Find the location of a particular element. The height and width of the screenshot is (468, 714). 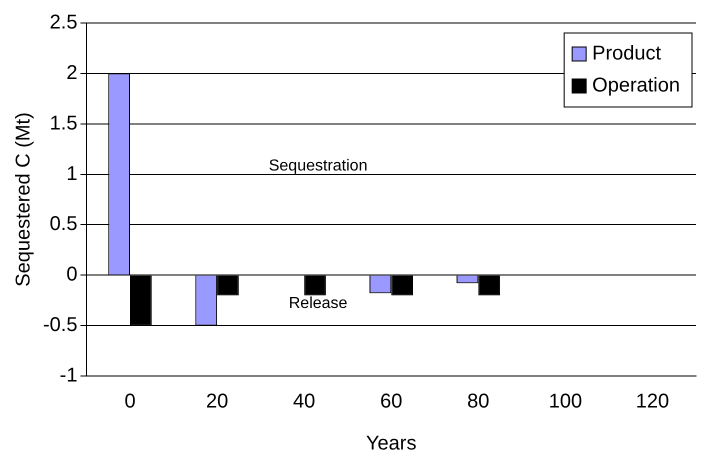

y-tick-label: 2.5 is located at coordinates (64, 23).